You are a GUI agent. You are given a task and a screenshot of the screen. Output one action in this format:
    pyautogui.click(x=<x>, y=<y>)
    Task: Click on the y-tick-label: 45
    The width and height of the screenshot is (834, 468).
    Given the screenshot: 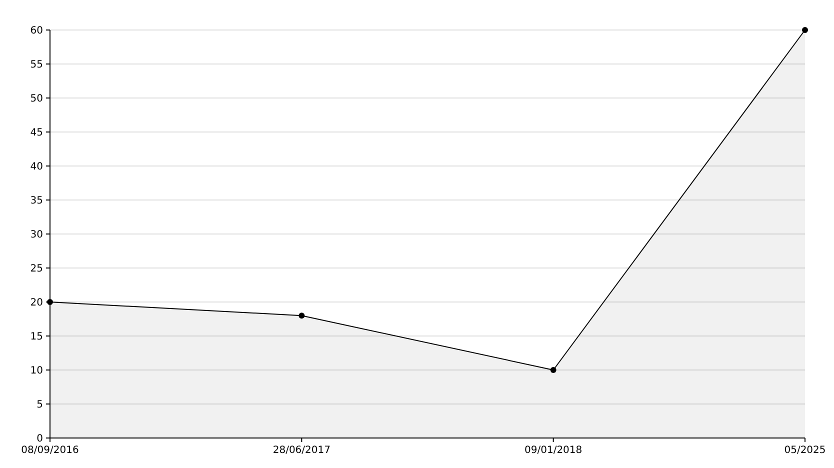 What is the action you would take?
    pyautogui.click(x=36, y=133)
    